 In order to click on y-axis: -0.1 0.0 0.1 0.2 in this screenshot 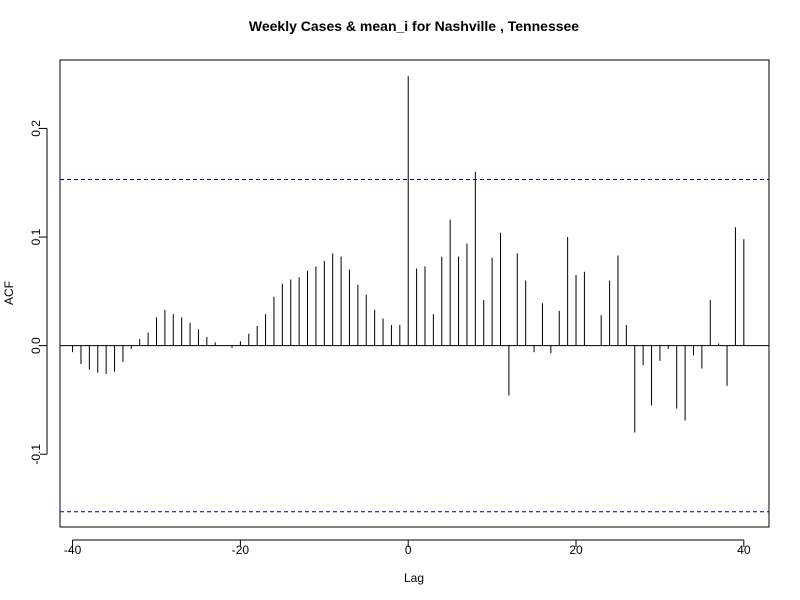, I will do `click(38, 292)`.